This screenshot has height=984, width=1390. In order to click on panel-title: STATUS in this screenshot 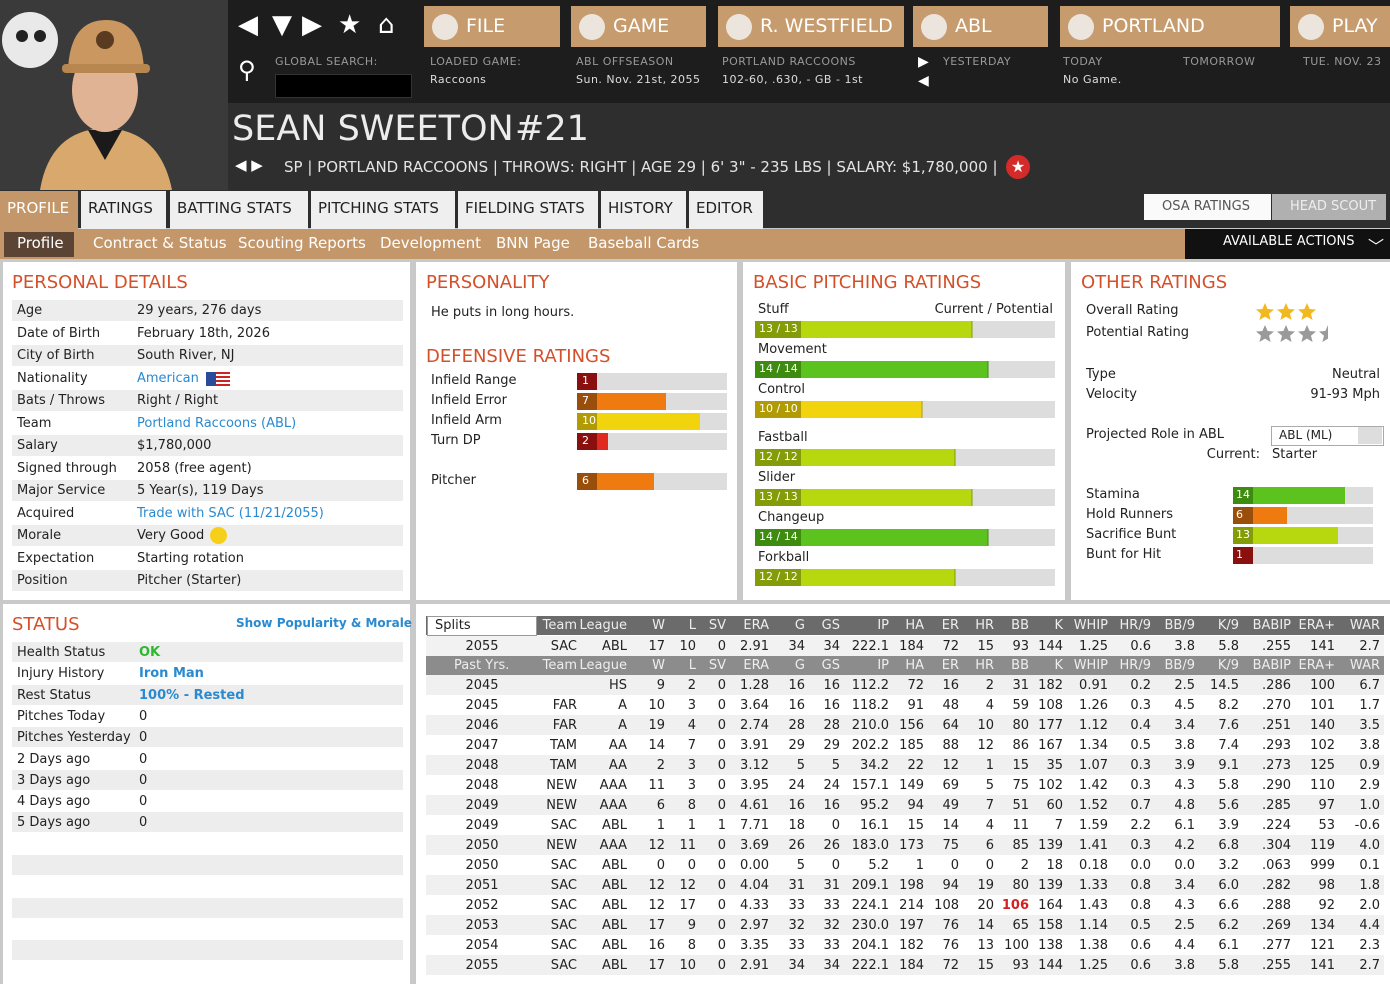, I will do `click(46, 624)`.